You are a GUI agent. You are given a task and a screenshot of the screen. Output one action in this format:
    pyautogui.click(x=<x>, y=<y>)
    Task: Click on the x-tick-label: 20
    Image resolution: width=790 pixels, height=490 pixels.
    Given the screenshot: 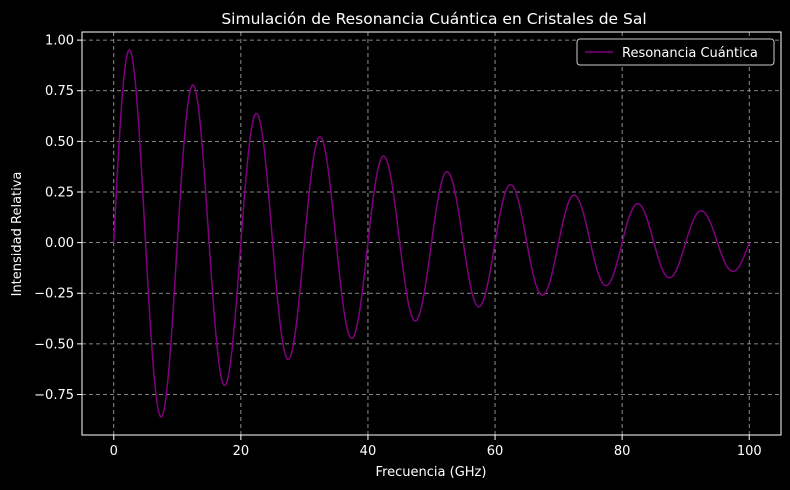 What is the action you would take?
    pyautogui.click(x=241, y=451)
    